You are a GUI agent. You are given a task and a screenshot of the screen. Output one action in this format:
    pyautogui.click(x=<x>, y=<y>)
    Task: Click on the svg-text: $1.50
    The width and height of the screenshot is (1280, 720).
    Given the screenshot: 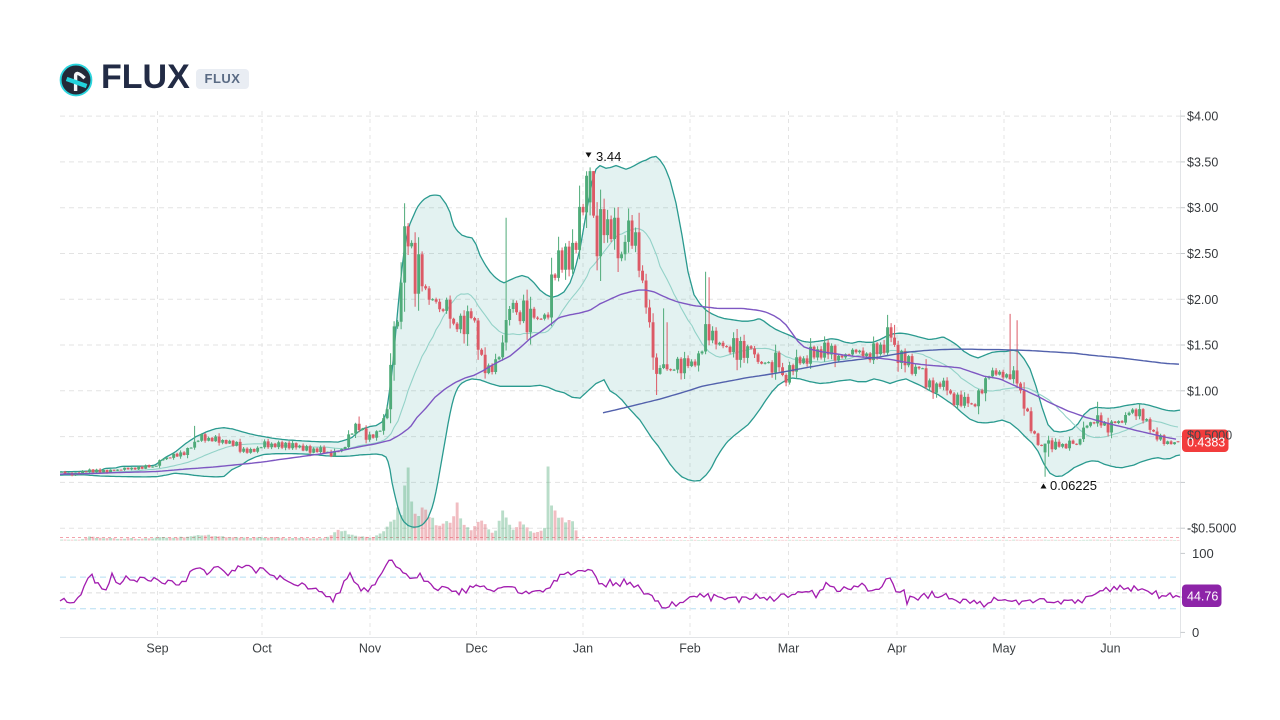 What is the action you would take?
    pyautogui.click(x=1202, y=346)
    